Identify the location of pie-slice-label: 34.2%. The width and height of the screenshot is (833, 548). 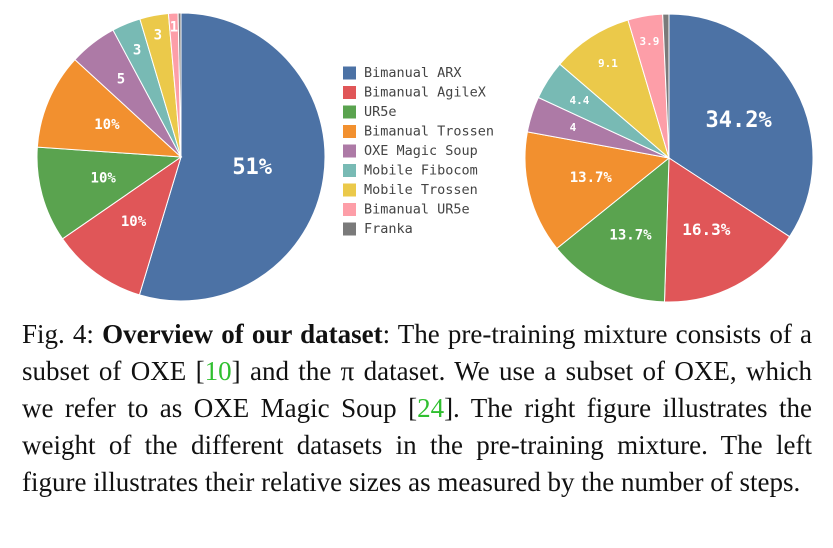
(738, 120).